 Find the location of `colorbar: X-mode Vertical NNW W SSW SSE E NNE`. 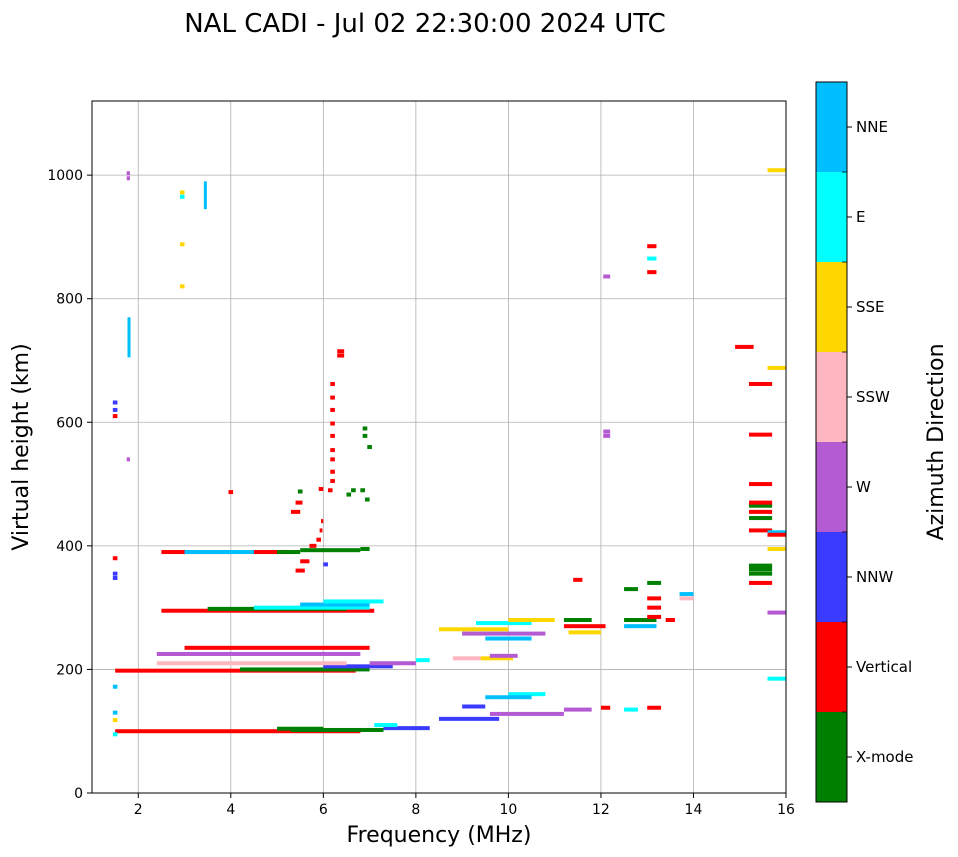

colorbar: X-mode Vertical NNW W SSW SSE E NNE is located at coordinates (864, 442).